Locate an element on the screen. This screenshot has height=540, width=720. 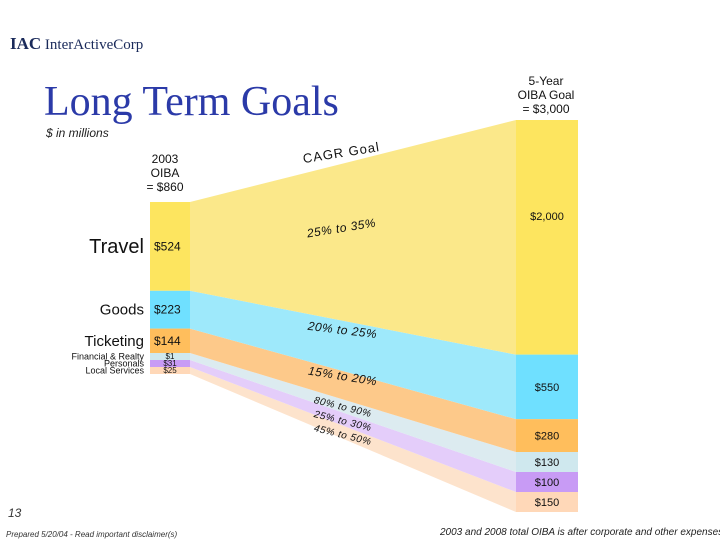
segment-name-ticketing: Ticketing is located at coordinates (114, 341).